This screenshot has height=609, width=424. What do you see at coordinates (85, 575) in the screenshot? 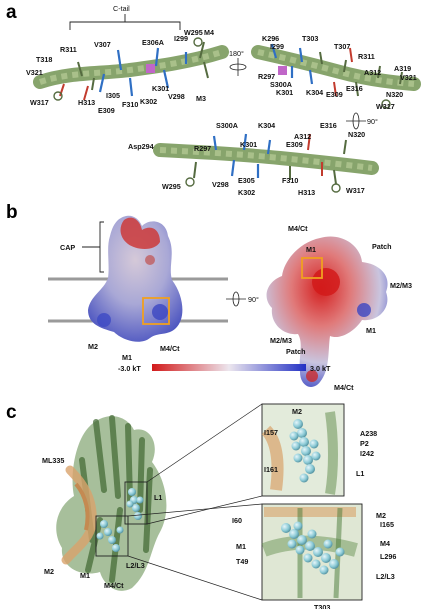
I see `panel-c-region-label-3: M1` at bounding box center [85, 575].